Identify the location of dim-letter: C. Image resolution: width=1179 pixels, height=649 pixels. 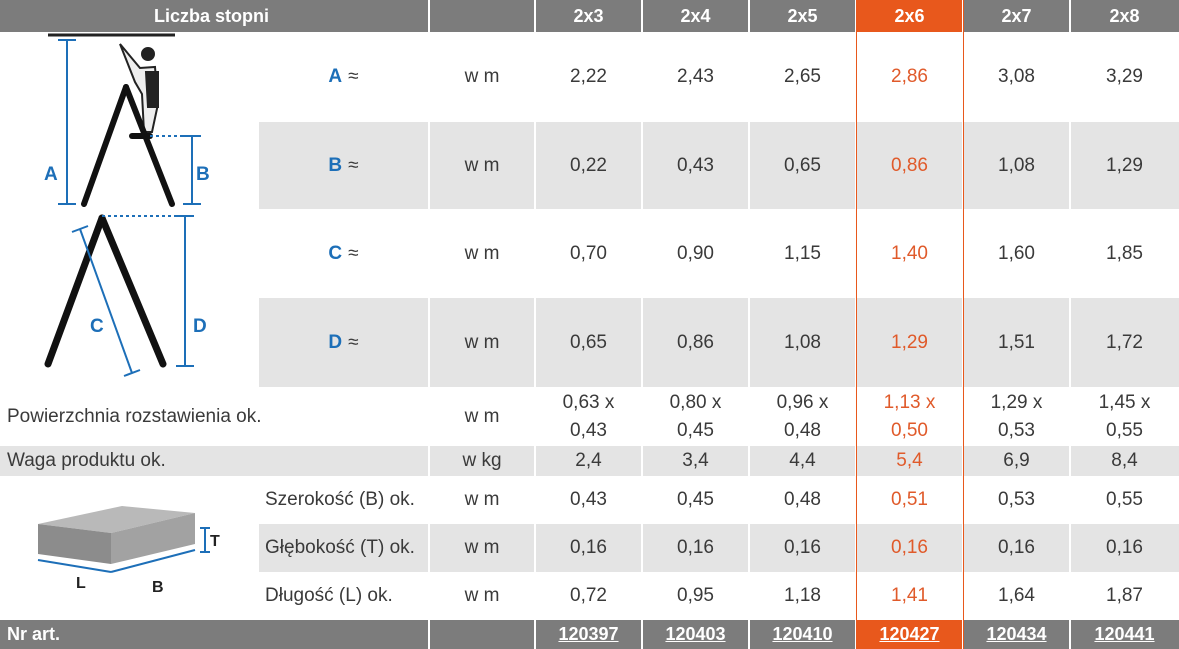
(335, 253).